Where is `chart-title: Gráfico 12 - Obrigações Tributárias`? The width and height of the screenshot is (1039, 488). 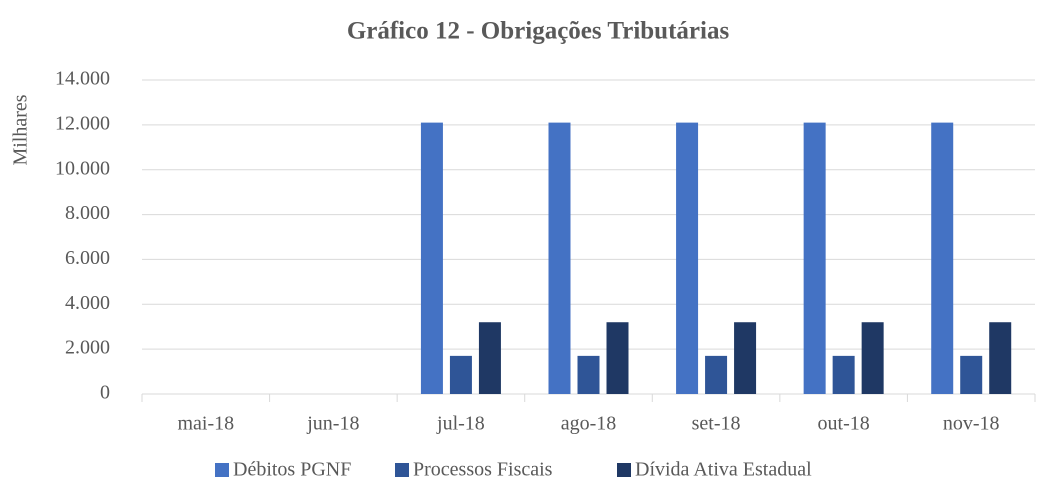
chart-title: Gráfico 12 - Obrigações Tributárias is located at coordinates (538, 31).